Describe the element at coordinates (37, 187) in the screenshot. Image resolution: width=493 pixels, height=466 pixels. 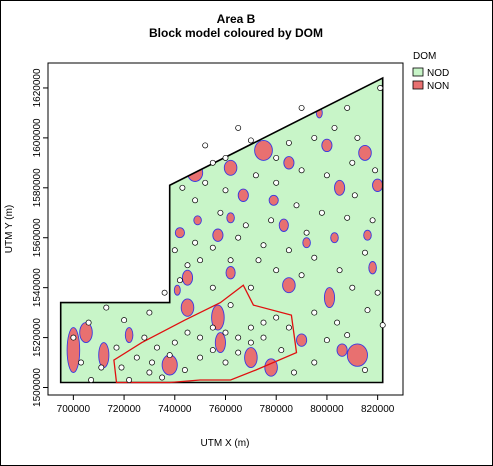
I see `y-tick-label: 1580000` at that location.